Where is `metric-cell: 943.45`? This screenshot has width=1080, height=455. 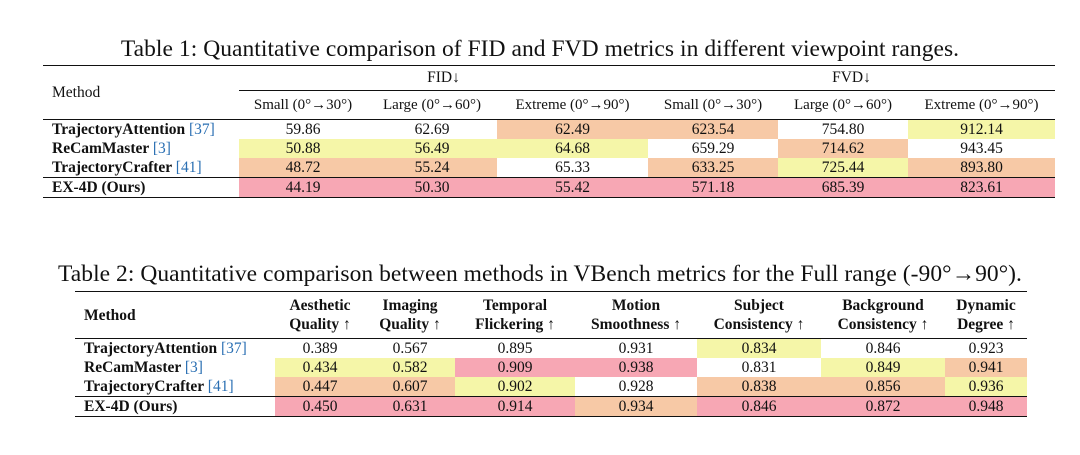
metric-cell: 943.45 is located at coordinates (981, 148).